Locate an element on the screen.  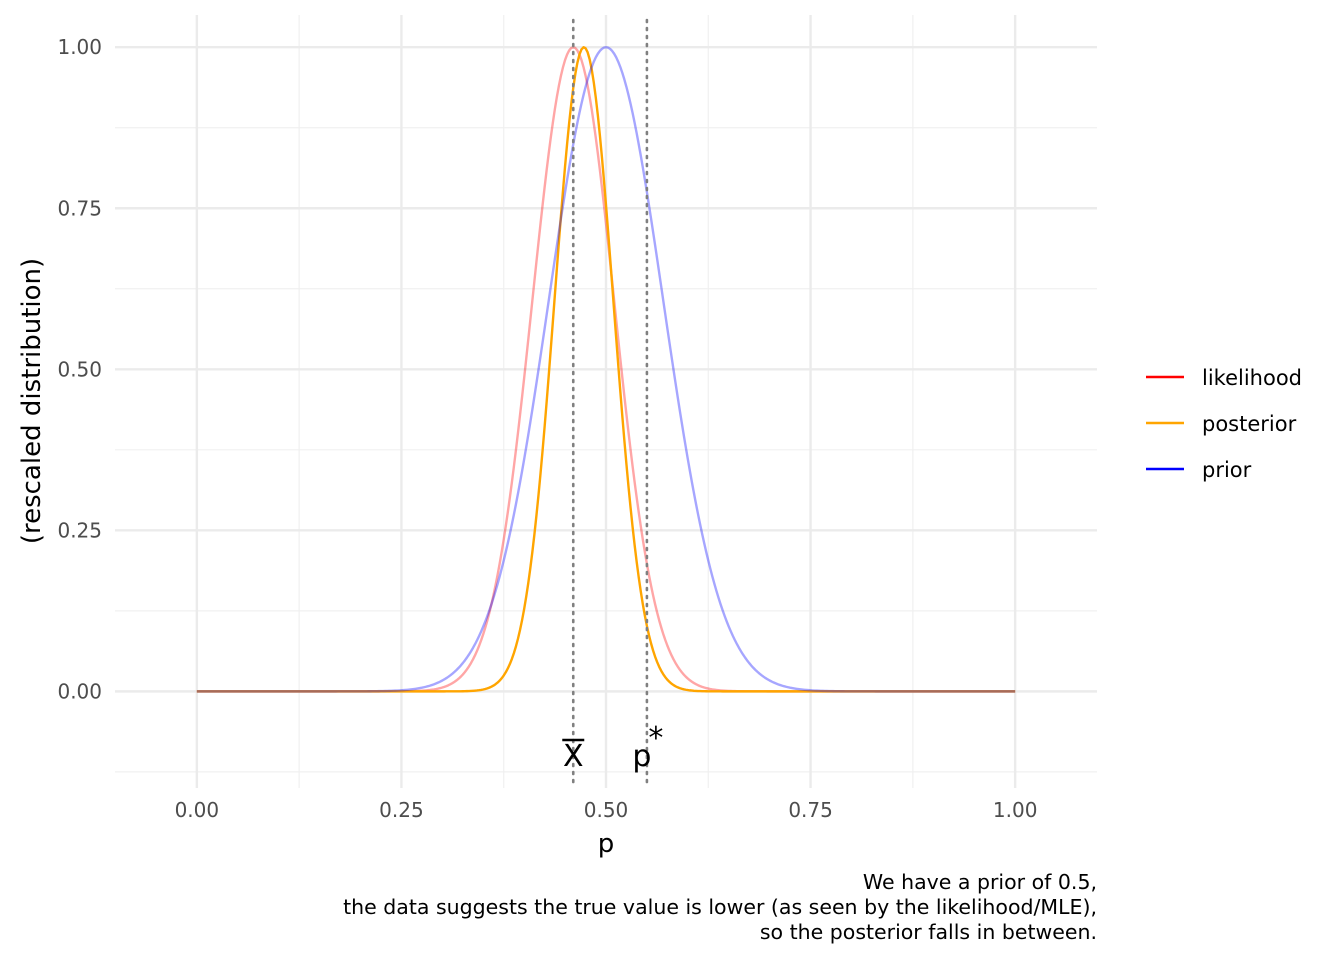
x-axis-ticks: 0.00 0.25 0.50 0.75 1.00 is located at coordinates (606, 810).